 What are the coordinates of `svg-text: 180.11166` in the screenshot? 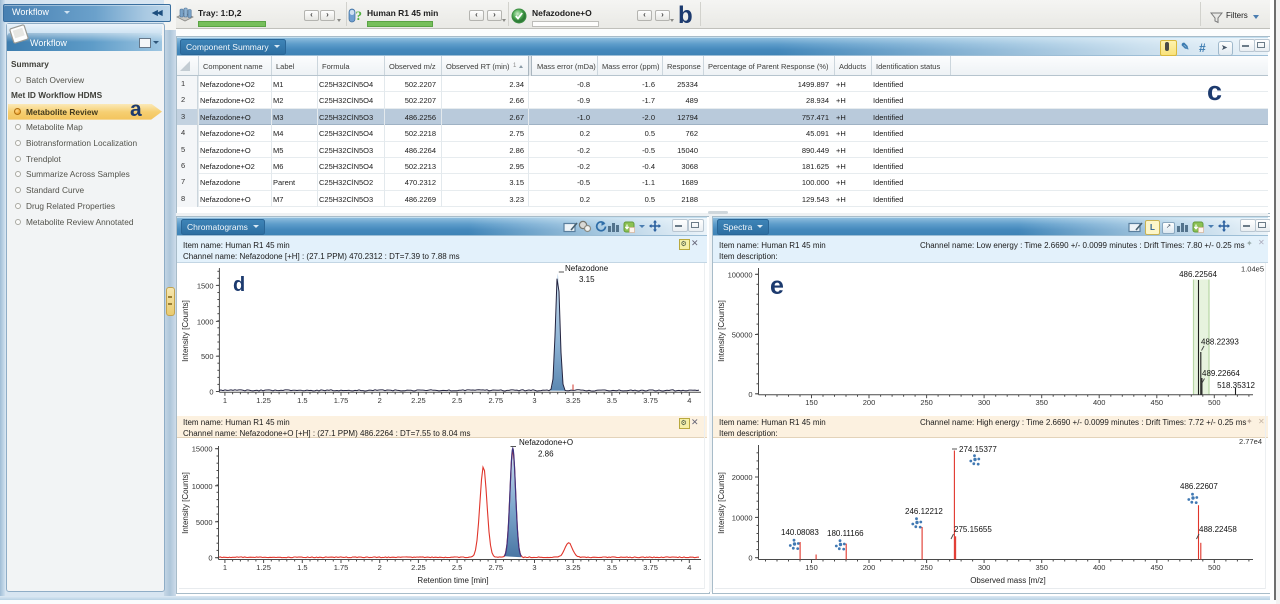 It's located at (845, 533).